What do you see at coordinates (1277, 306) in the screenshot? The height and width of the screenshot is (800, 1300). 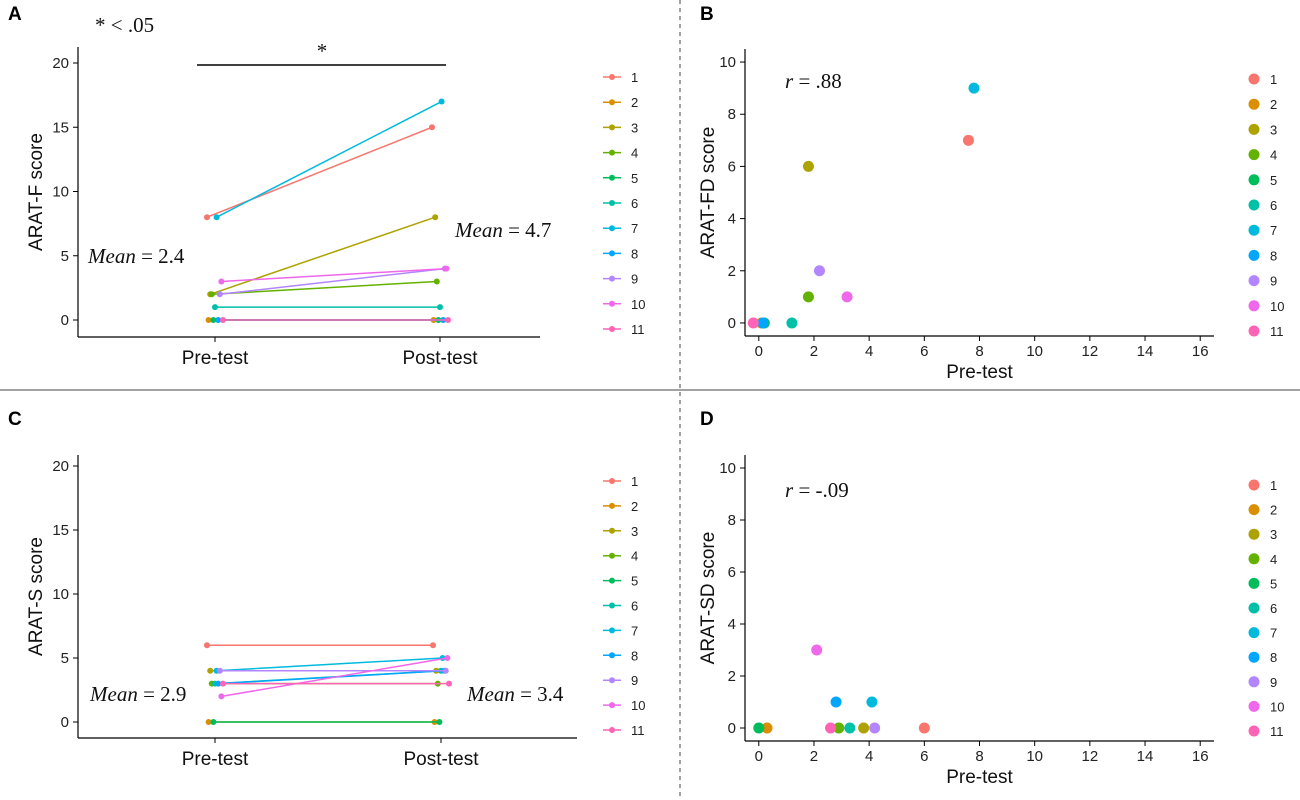 I see `panel-b-legend-label: 10` at bounding box center [1277, 306].